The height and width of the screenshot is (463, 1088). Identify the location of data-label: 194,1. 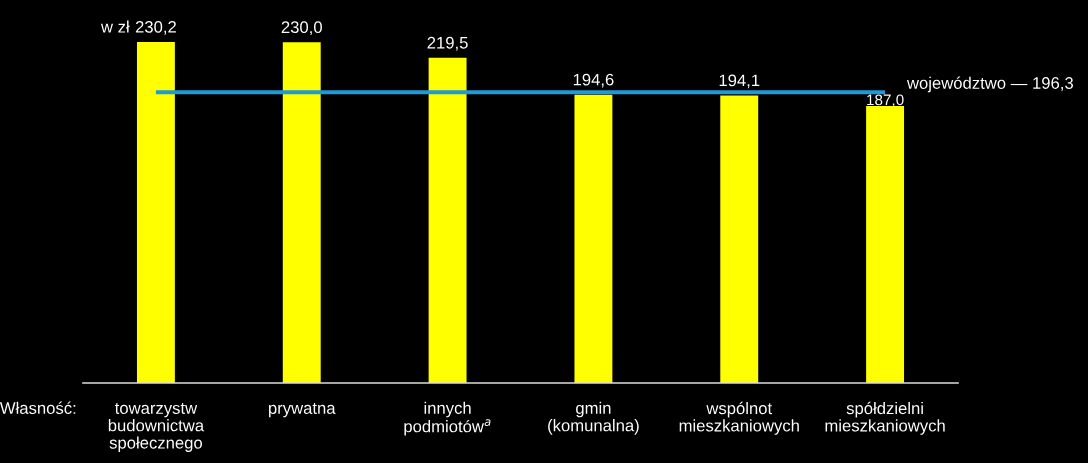
(739, 81).